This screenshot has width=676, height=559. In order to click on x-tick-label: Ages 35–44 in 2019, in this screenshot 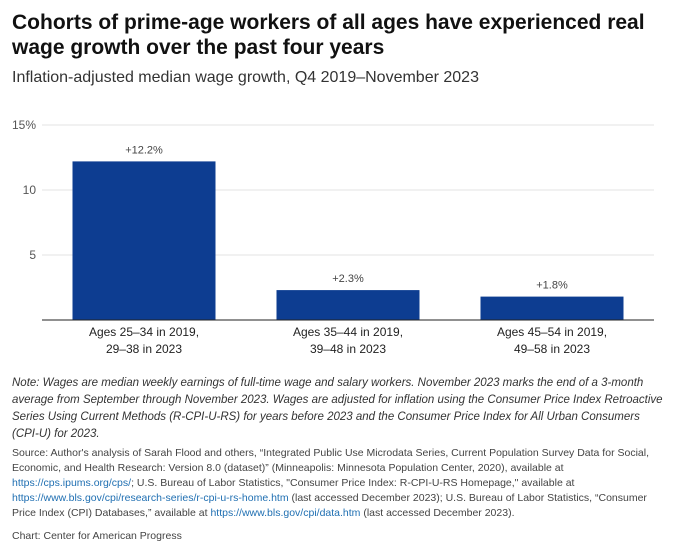, I will do `click(348, 332)`.